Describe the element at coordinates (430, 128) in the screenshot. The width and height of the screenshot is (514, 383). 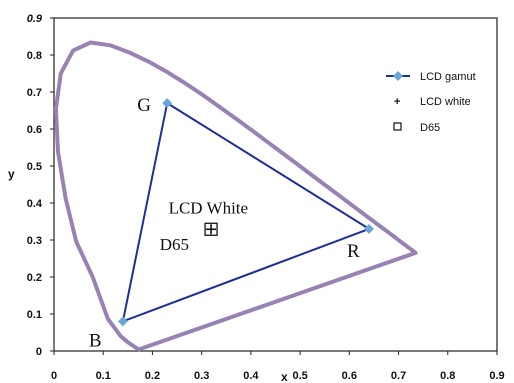
I see `legend-d65-label: D65` at that location.